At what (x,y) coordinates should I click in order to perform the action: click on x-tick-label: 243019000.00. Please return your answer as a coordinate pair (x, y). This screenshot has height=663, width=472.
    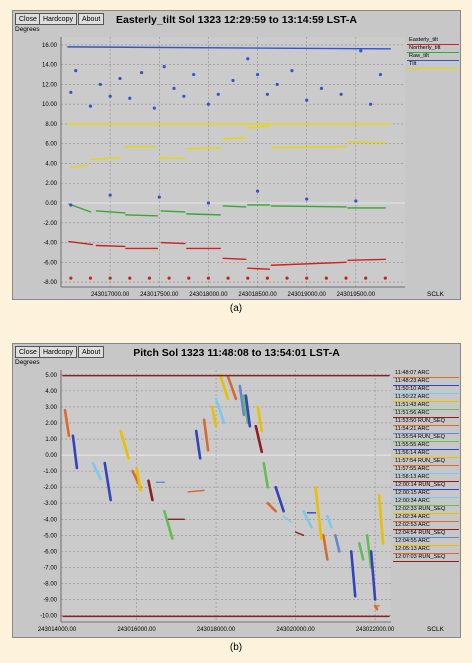
    Looking at the image, I should click on (307, 295).